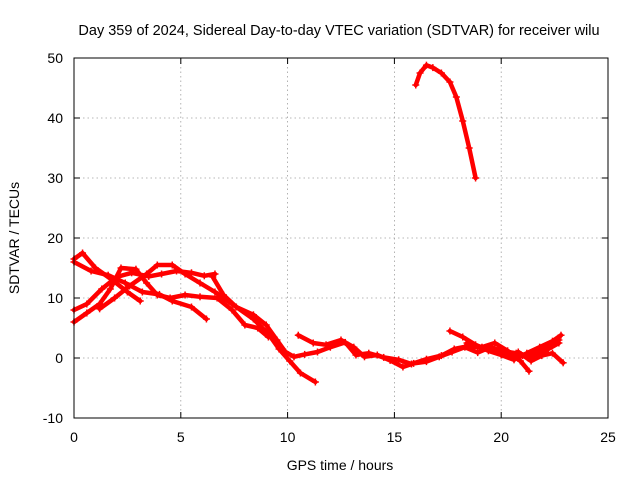  What do you see at coordinates (55, 238) in the screenshot?
I see `y-tick-label: 20` at bounding box center [55, 238].